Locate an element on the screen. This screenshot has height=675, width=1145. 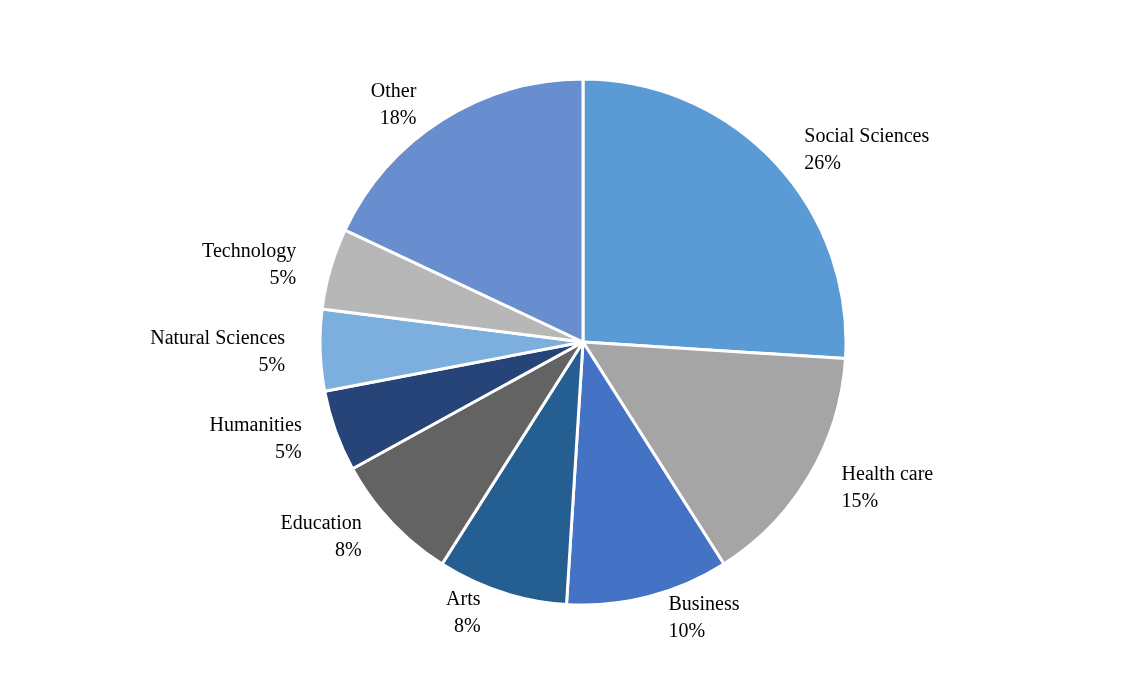
slice-label: Other is located at coordinates (393, 89).